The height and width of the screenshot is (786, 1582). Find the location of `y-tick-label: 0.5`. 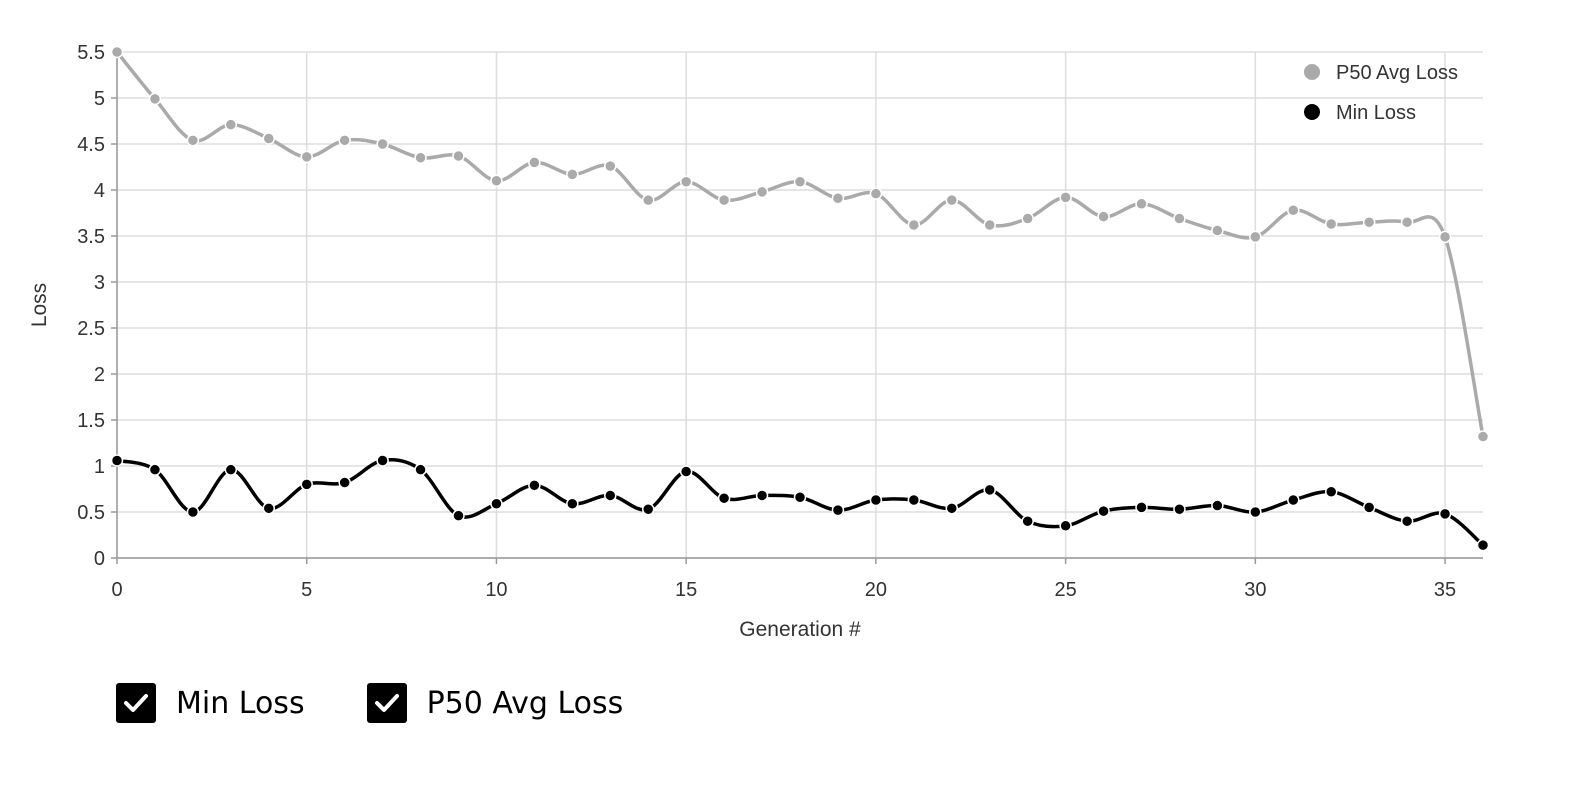

y-tick-label: 0.5 is located at coordinates (91, 513).